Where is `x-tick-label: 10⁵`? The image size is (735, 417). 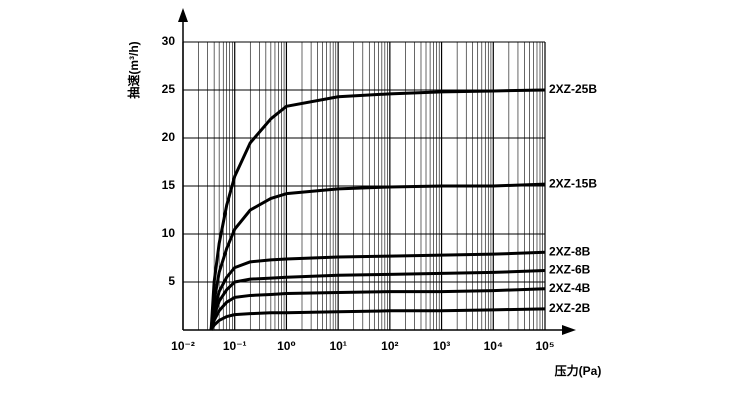 x-tick-label: 10⁵ is located at coordinates (545, 346).